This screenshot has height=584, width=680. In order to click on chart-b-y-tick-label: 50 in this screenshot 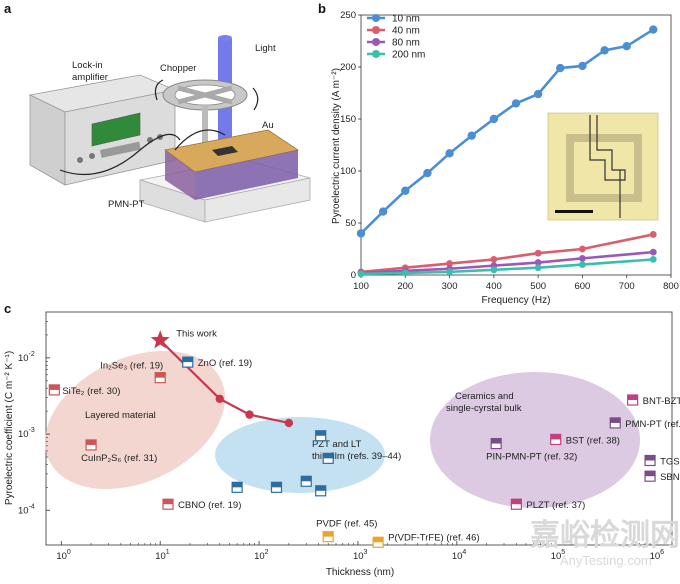, I will do `click(350, 223)`.